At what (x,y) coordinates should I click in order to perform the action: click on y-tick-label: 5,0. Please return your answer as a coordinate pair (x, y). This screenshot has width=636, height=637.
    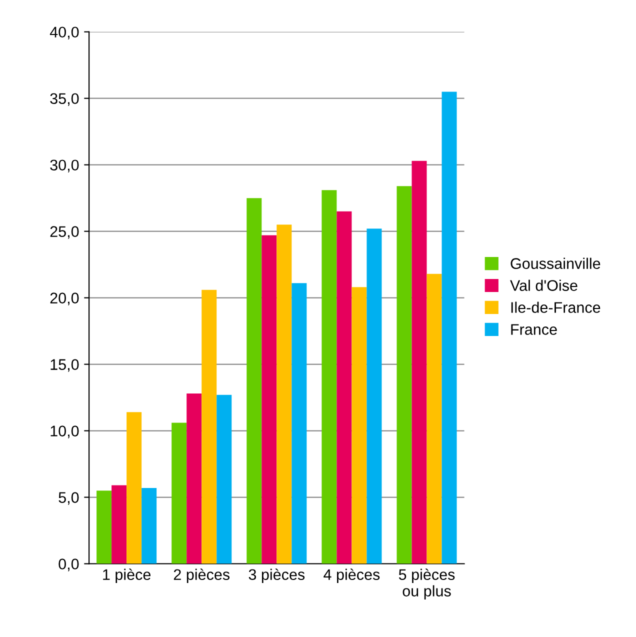
    Looking at the image, I should click on (68, 498).